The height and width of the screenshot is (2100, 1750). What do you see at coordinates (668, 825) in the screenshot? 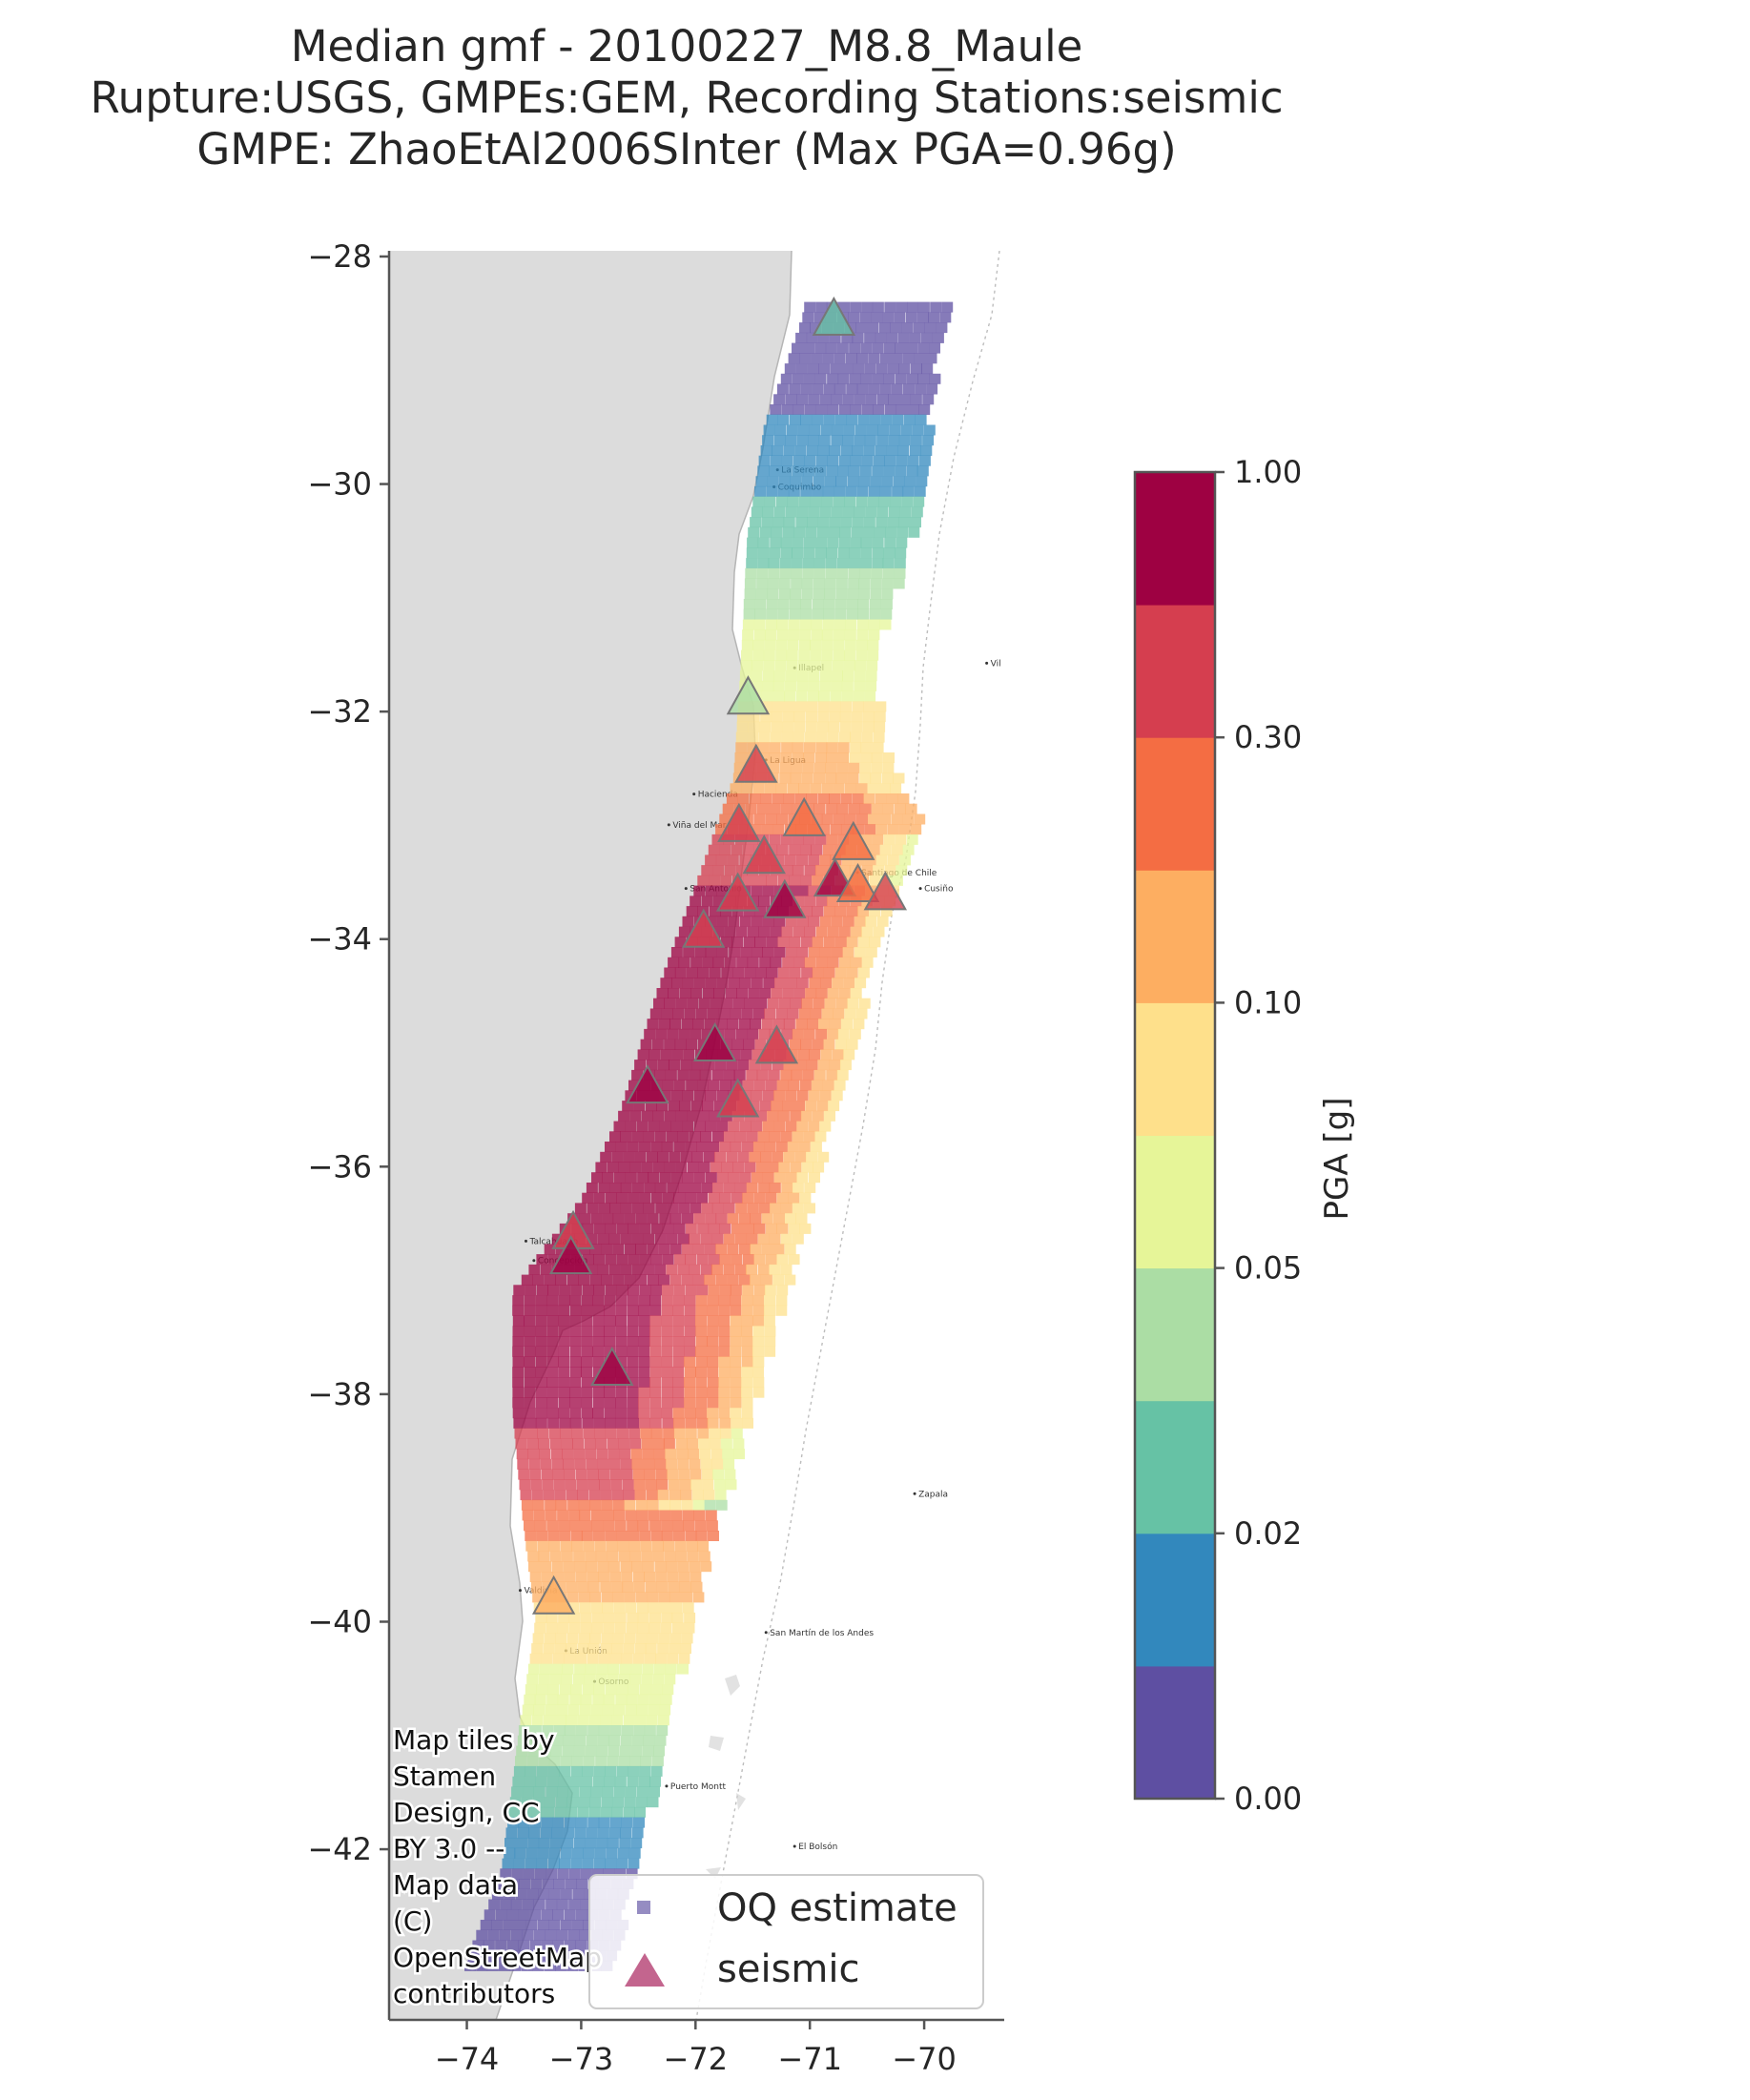
I see `city-dot` at bounding box center [668, 825].